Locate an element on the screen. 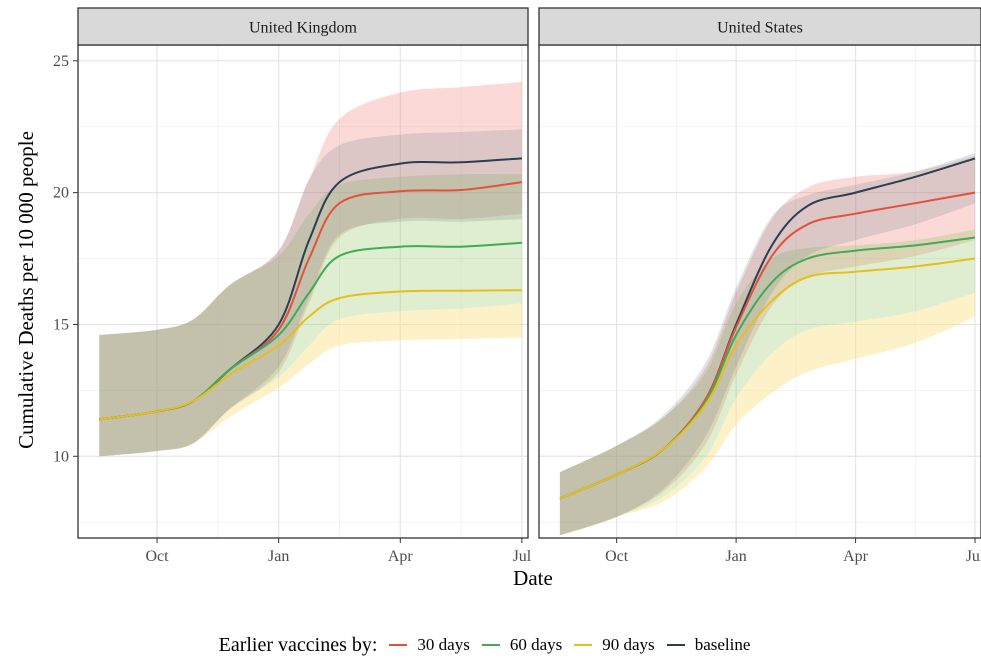  legend-label-baseline: baseline is located at coordinates (722, 644).